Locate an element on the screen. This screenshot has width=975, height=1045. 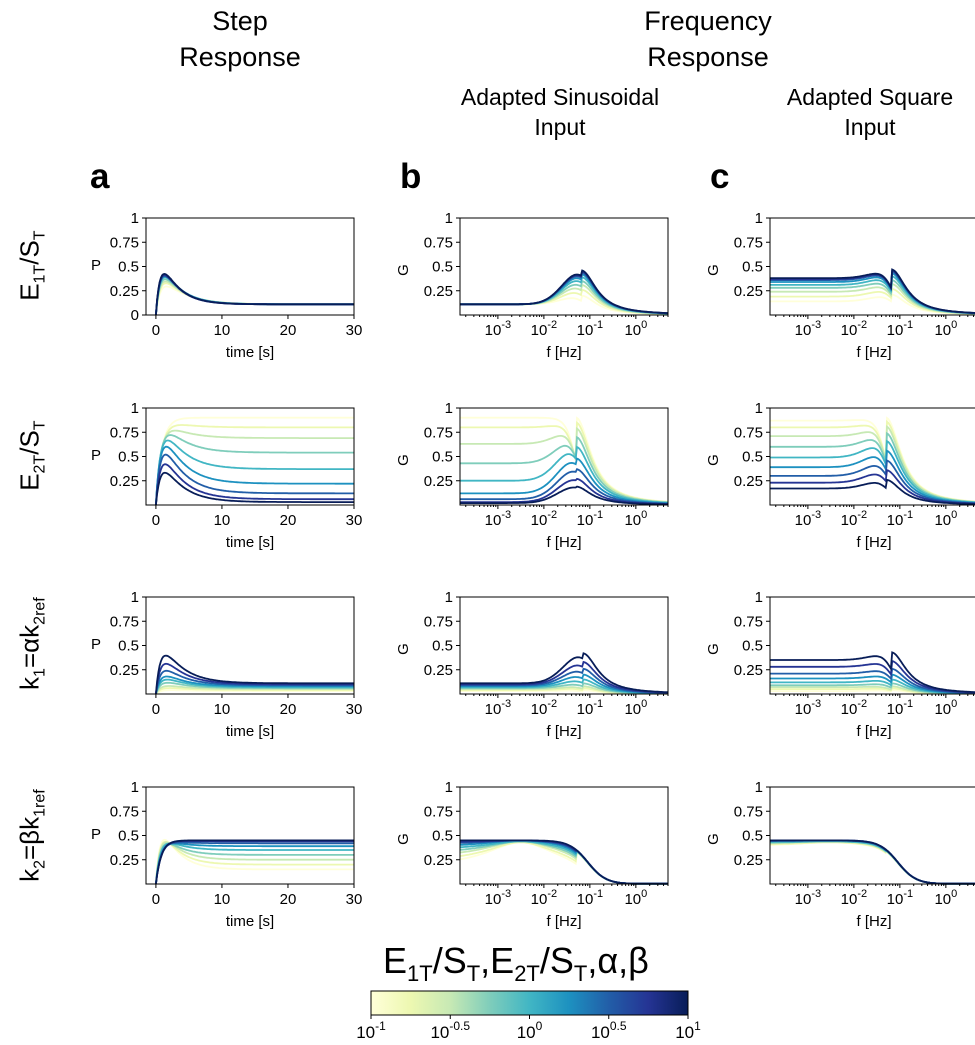
chart-panel-b-row2: 0.25 0.5 0.75 1 10⁻³ 10⁻² 10⁻¹ 100 f [Hz] G is located at coordinates (532, 475).